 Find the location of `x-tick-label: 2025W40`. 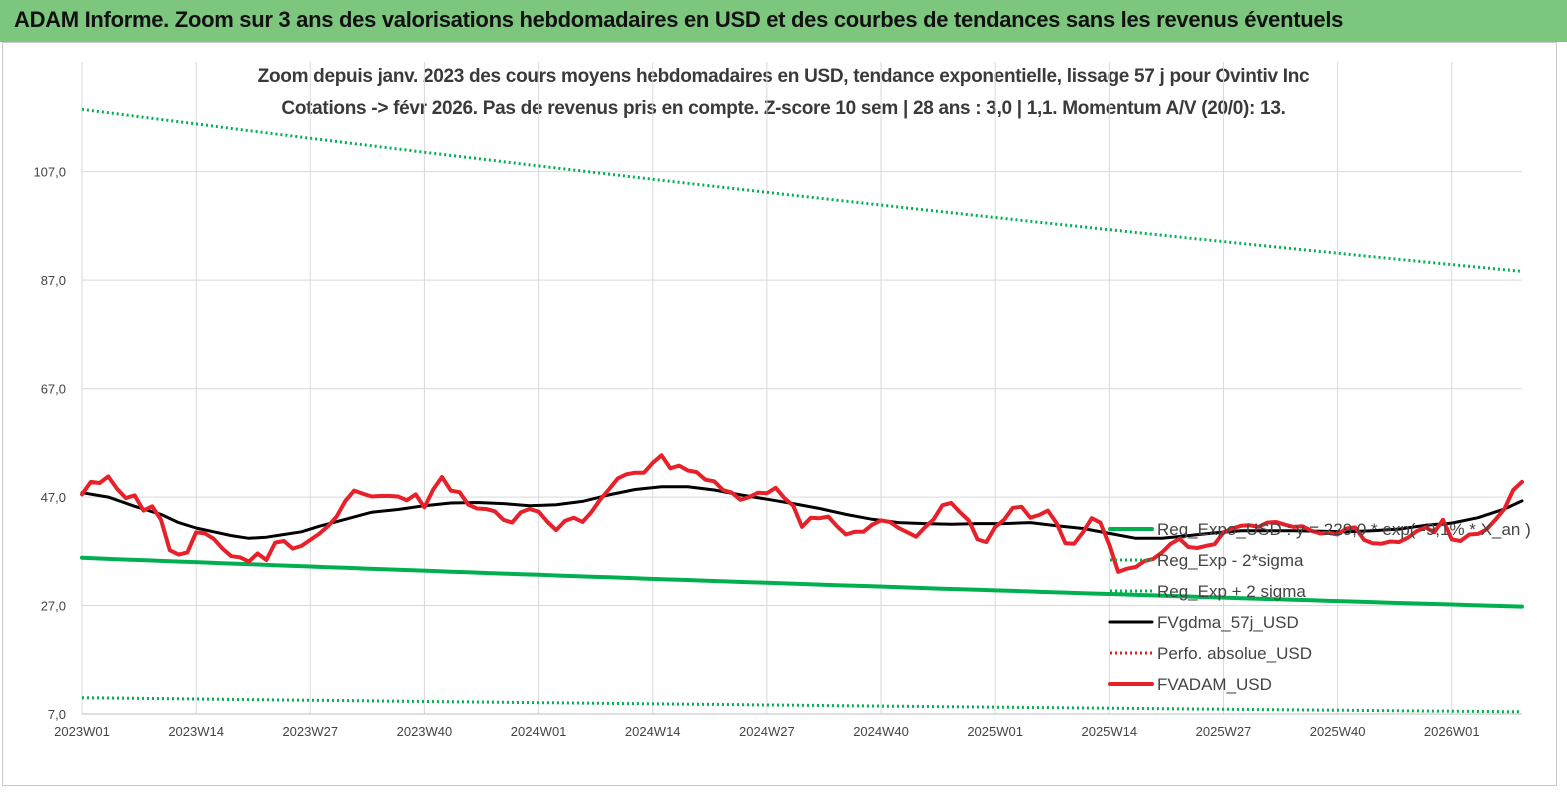

x-tick-label: 2025W40 is located at coordinates (1338, 731).